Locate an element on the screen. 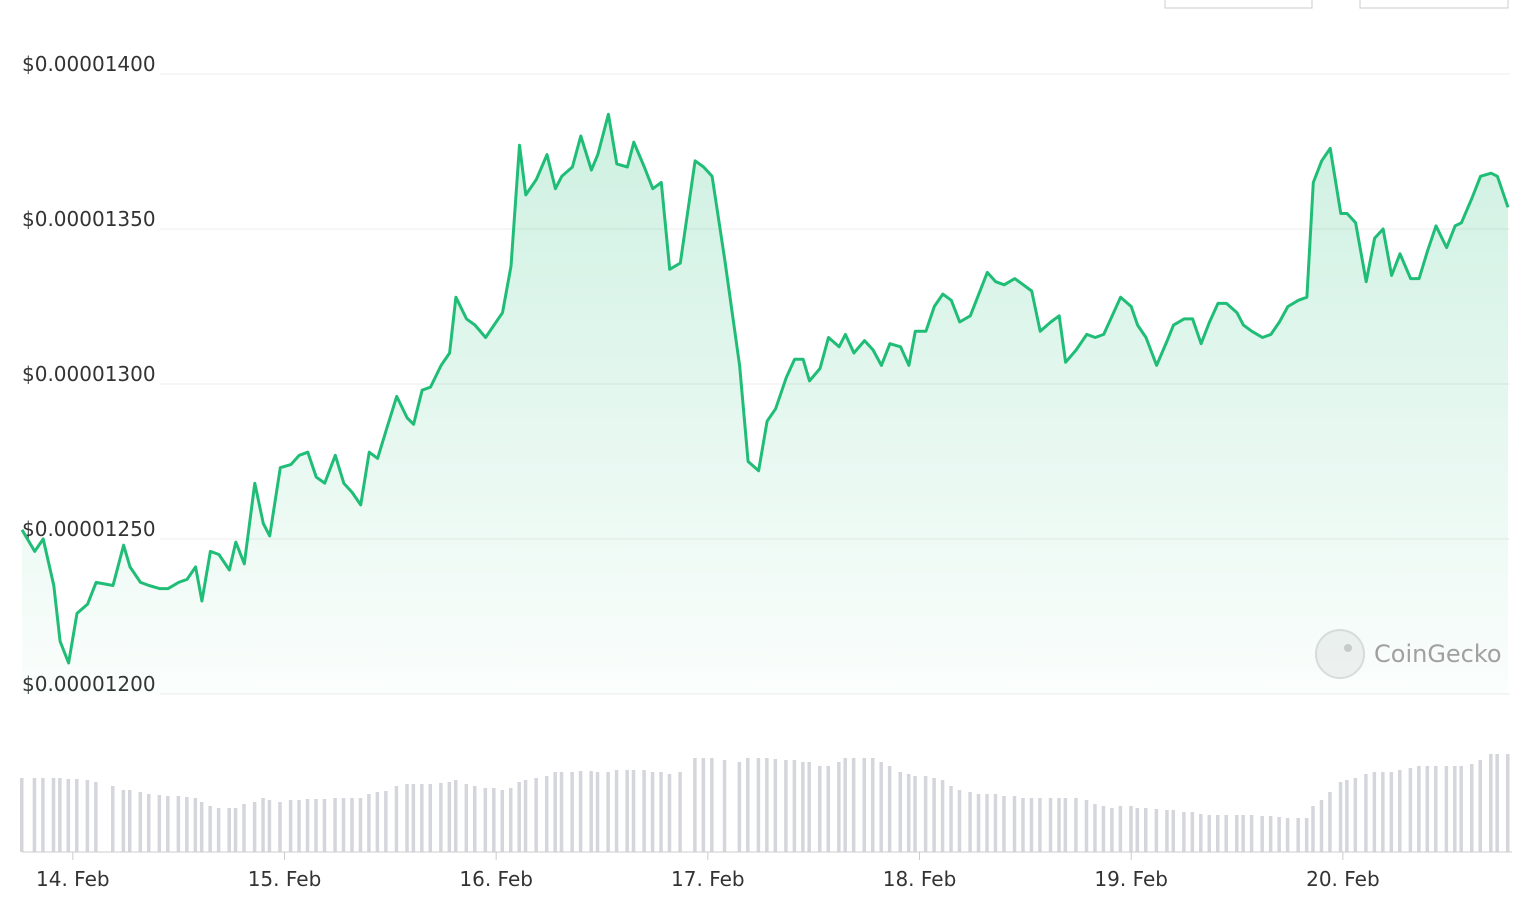  x-tick-label: 17. Feb is located at coordinates (708, 879).